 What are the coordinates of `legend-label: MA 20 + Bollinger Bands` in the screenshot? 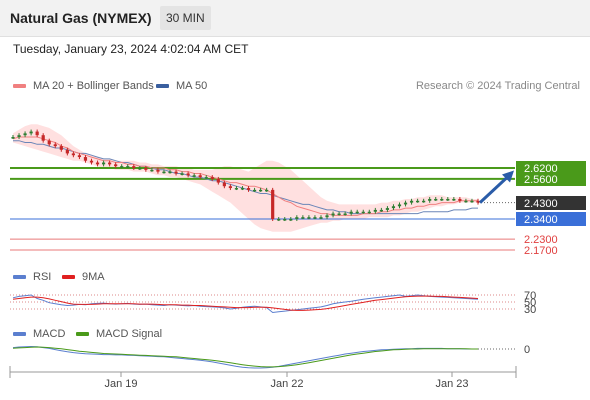 It's located at (93, 86).